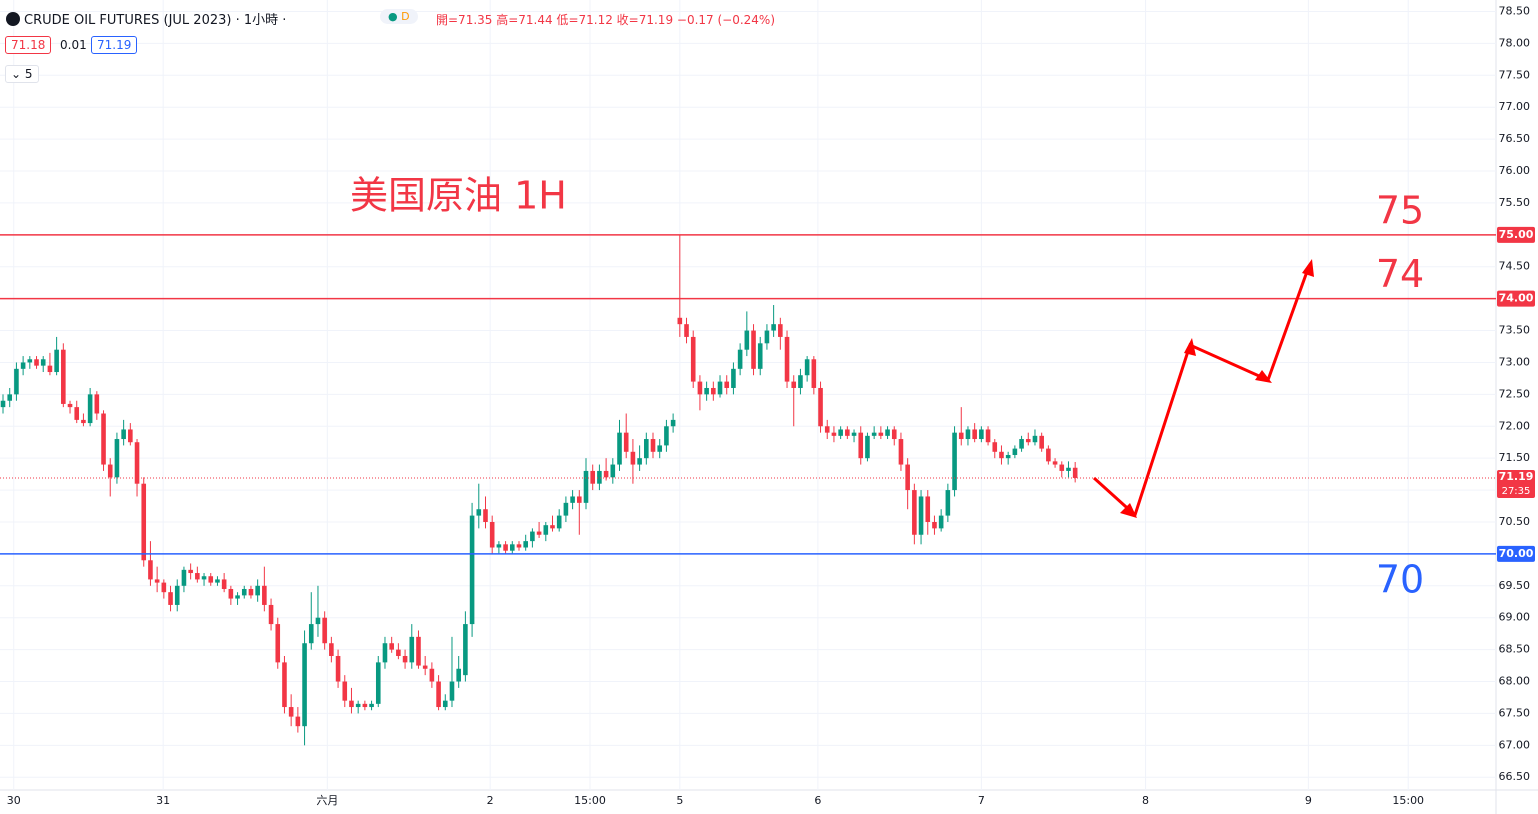 This screenshot has width=1538, height=814. I want to click on spread: 0.01, so click(73, 45).